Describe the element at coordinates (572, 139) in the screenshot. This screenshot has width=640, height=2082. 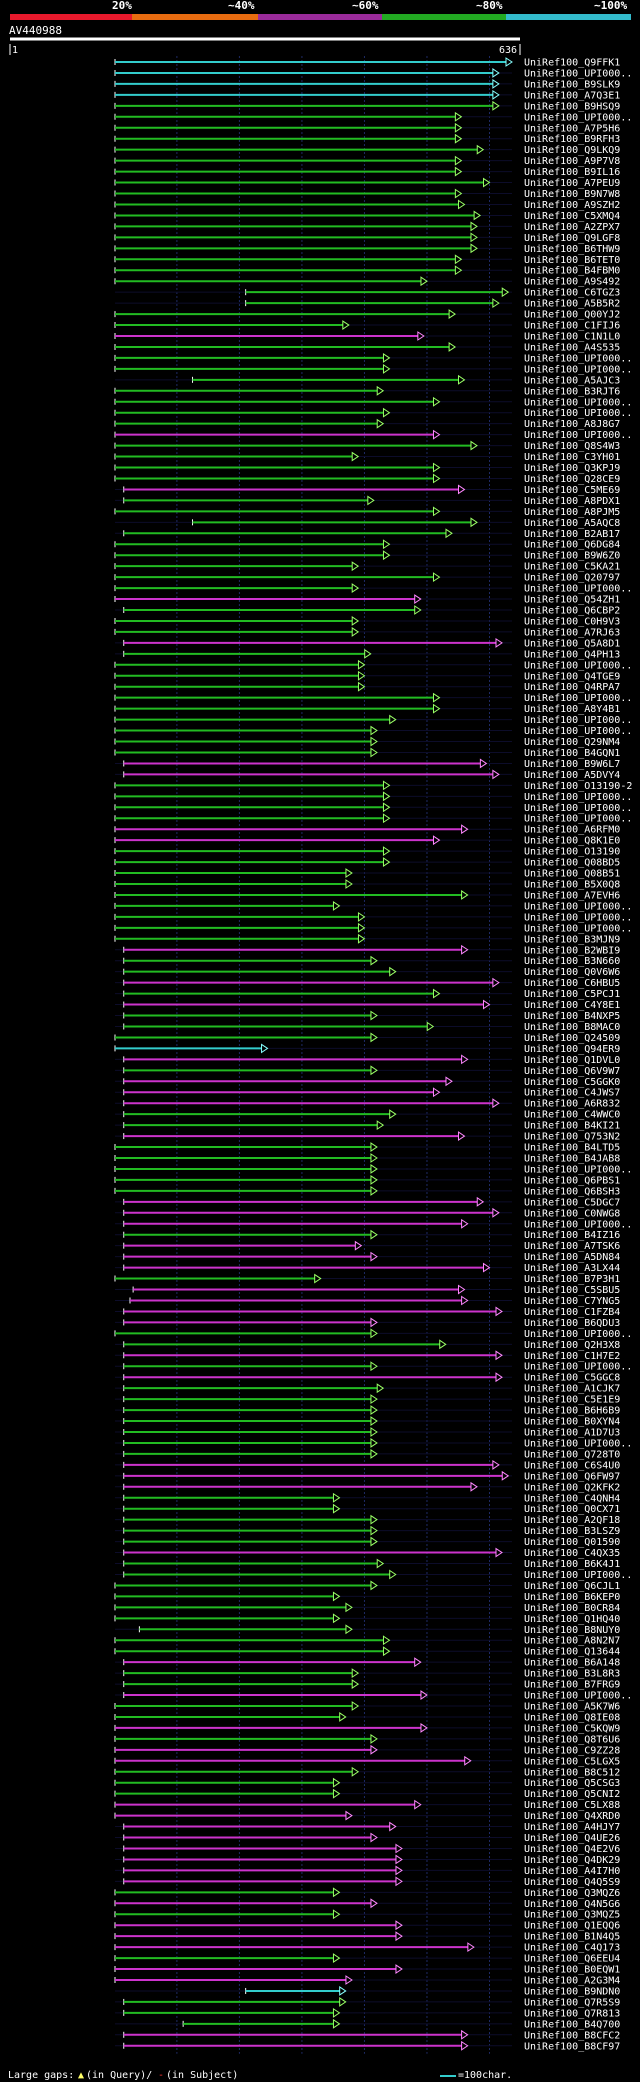
I see `hit-label: UniRef100_B9RFH3` at that location.